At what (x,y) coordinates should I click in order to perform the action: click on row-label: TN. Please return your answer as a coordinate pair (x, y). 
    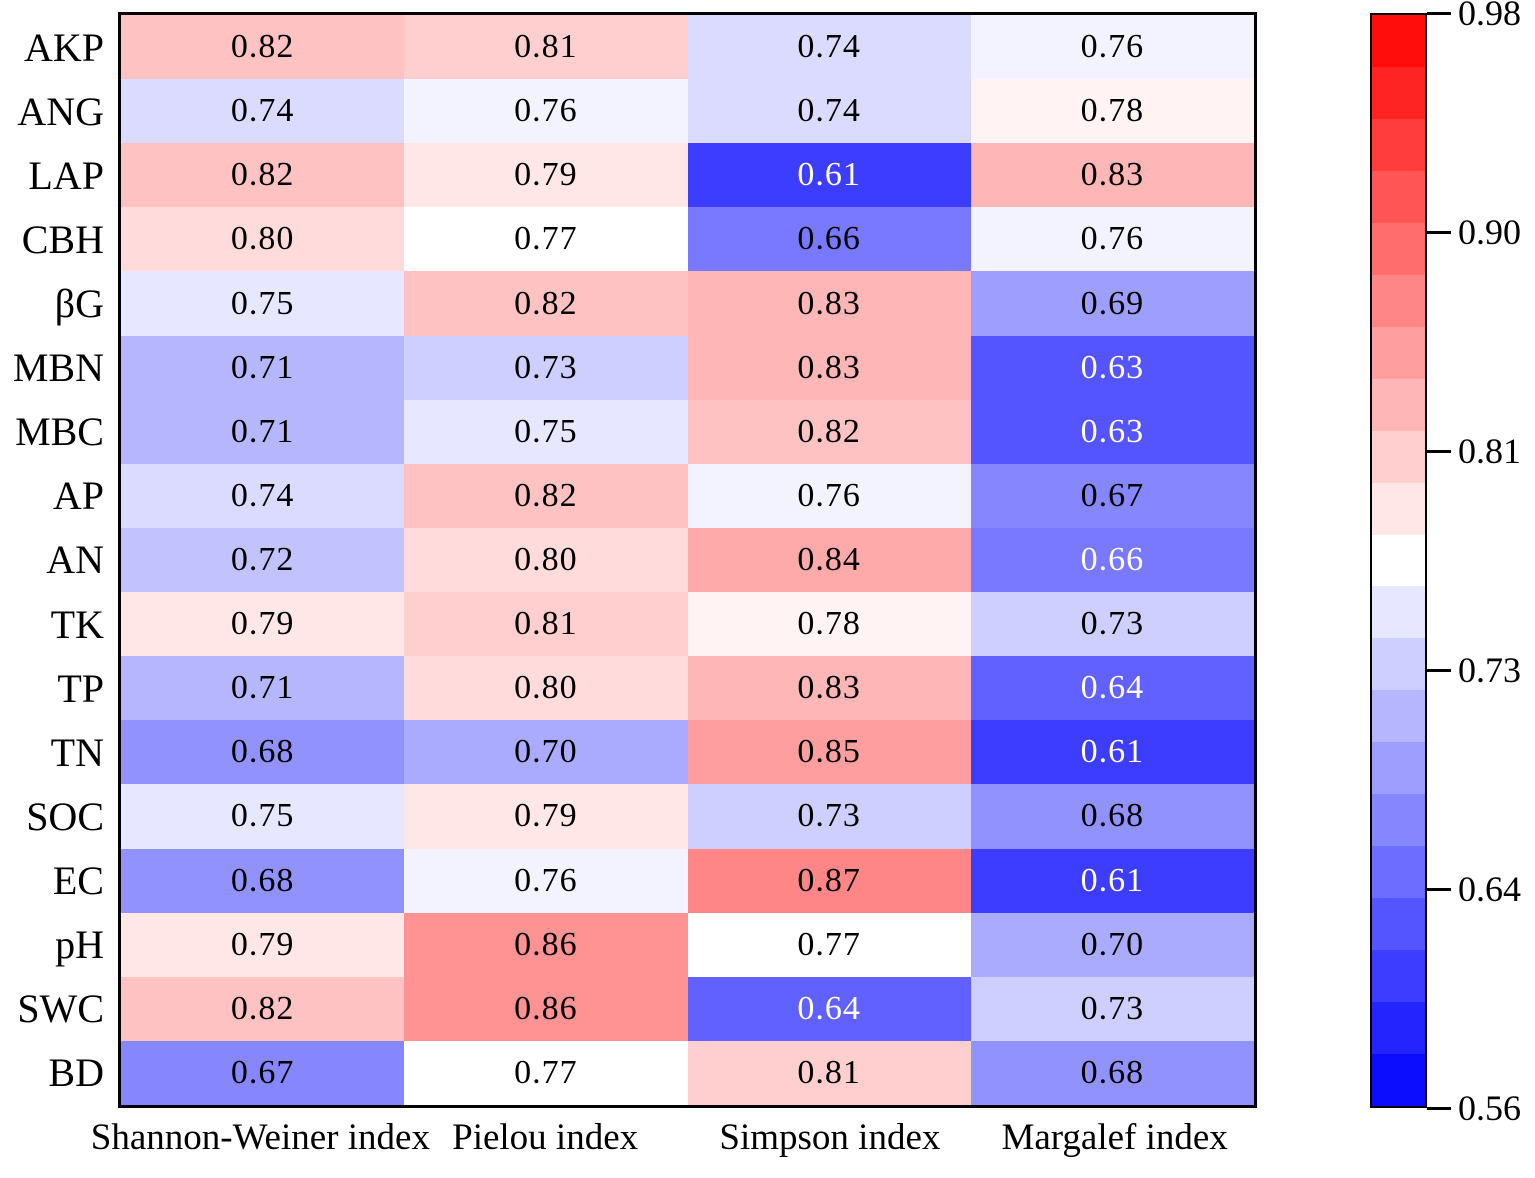
    Looking at the image, I should click on (77, 752).